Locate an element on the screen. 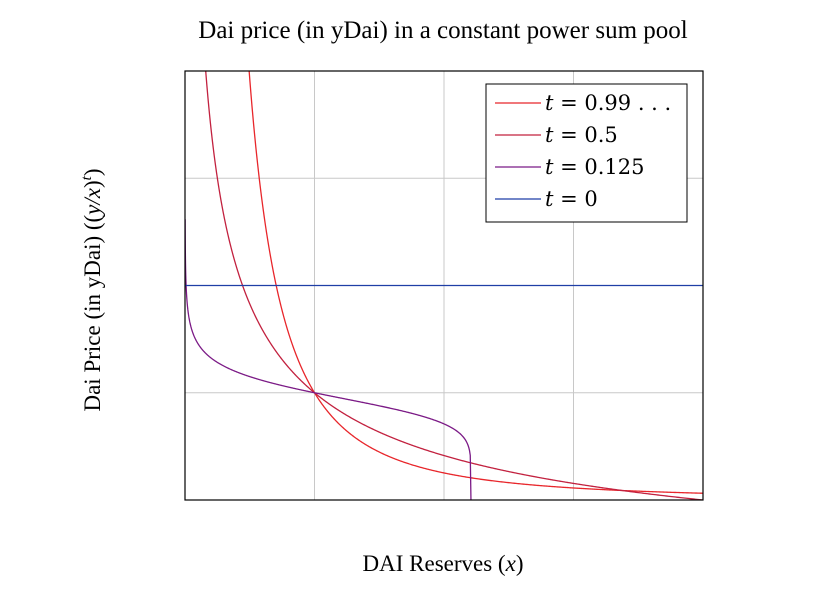 The image size is (828, 608). legend-label-1: t = 0.5 is located at coordinates (581, 135).